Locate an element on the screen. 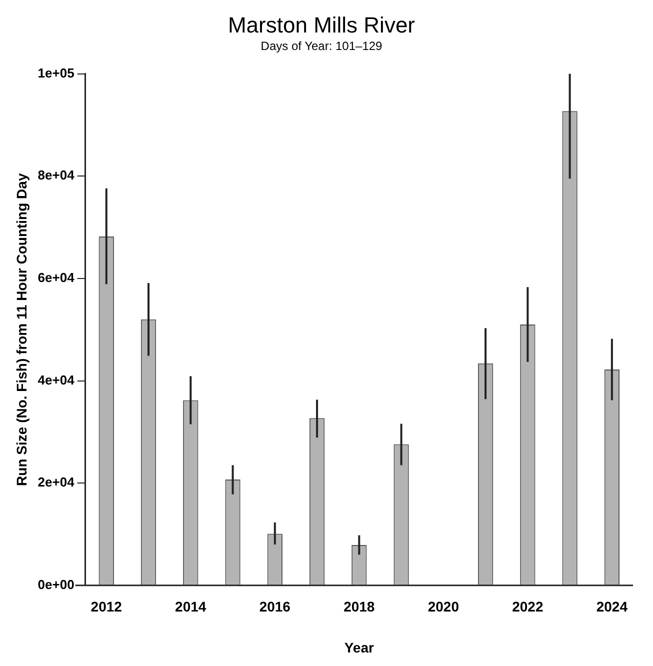  x-tick-label: 2012 is located at coordinates (106, 606).